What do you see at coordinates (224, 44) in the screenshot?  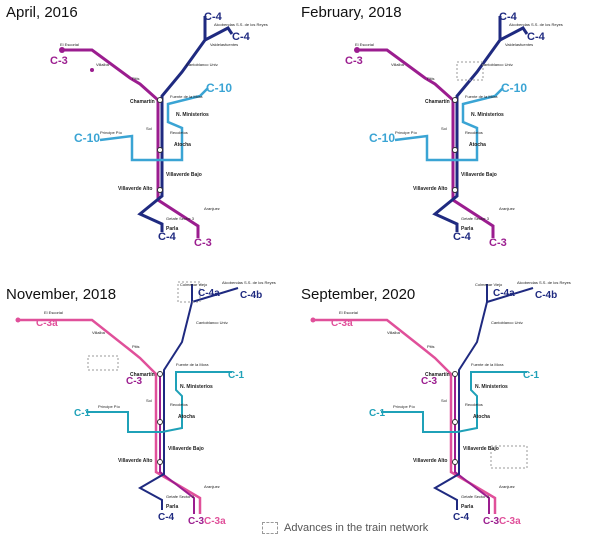 I see `station-valdelasfuentes: Valdelasfuentes` at bounding box center [224, 44].